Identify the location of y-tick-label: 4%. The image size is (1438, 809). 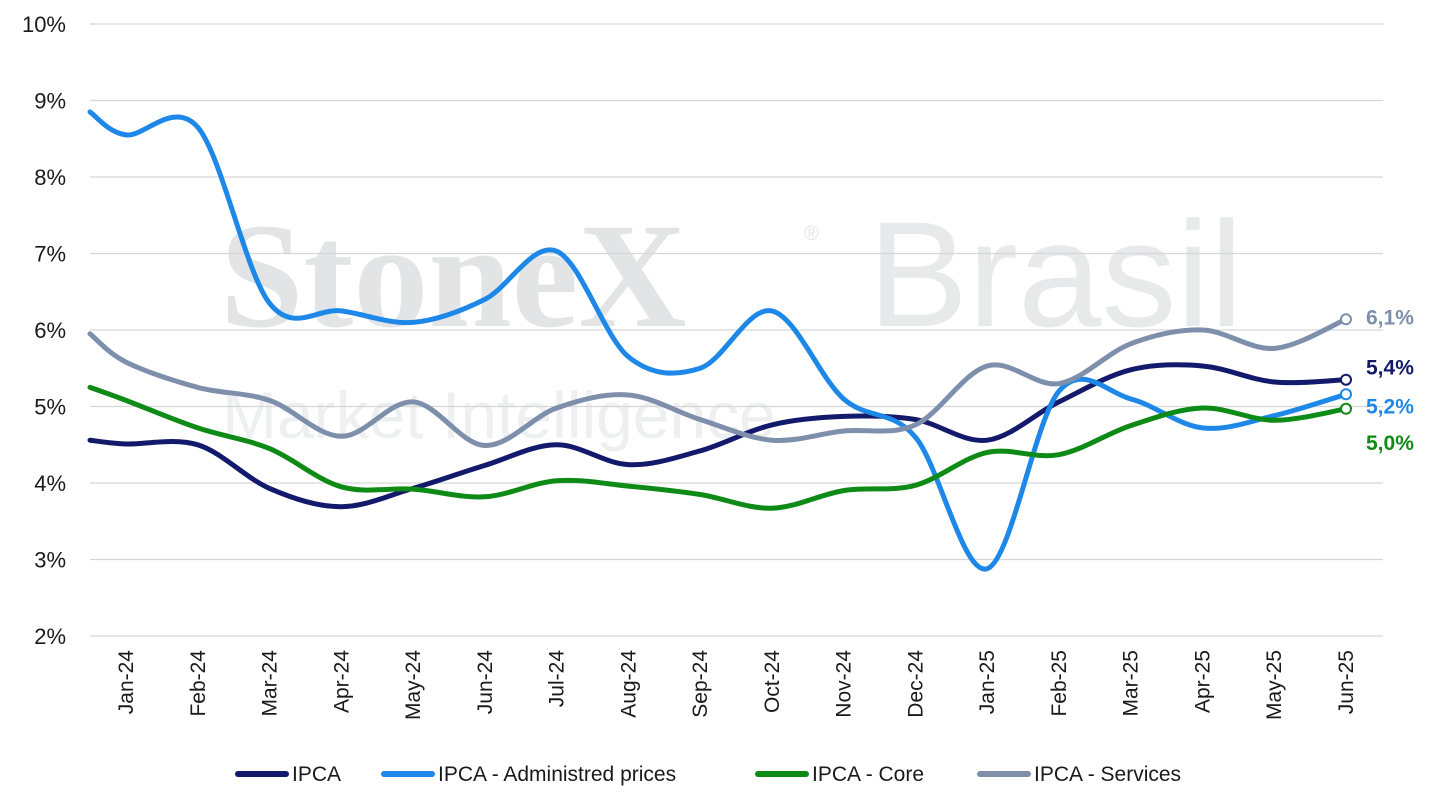
(50, 483).